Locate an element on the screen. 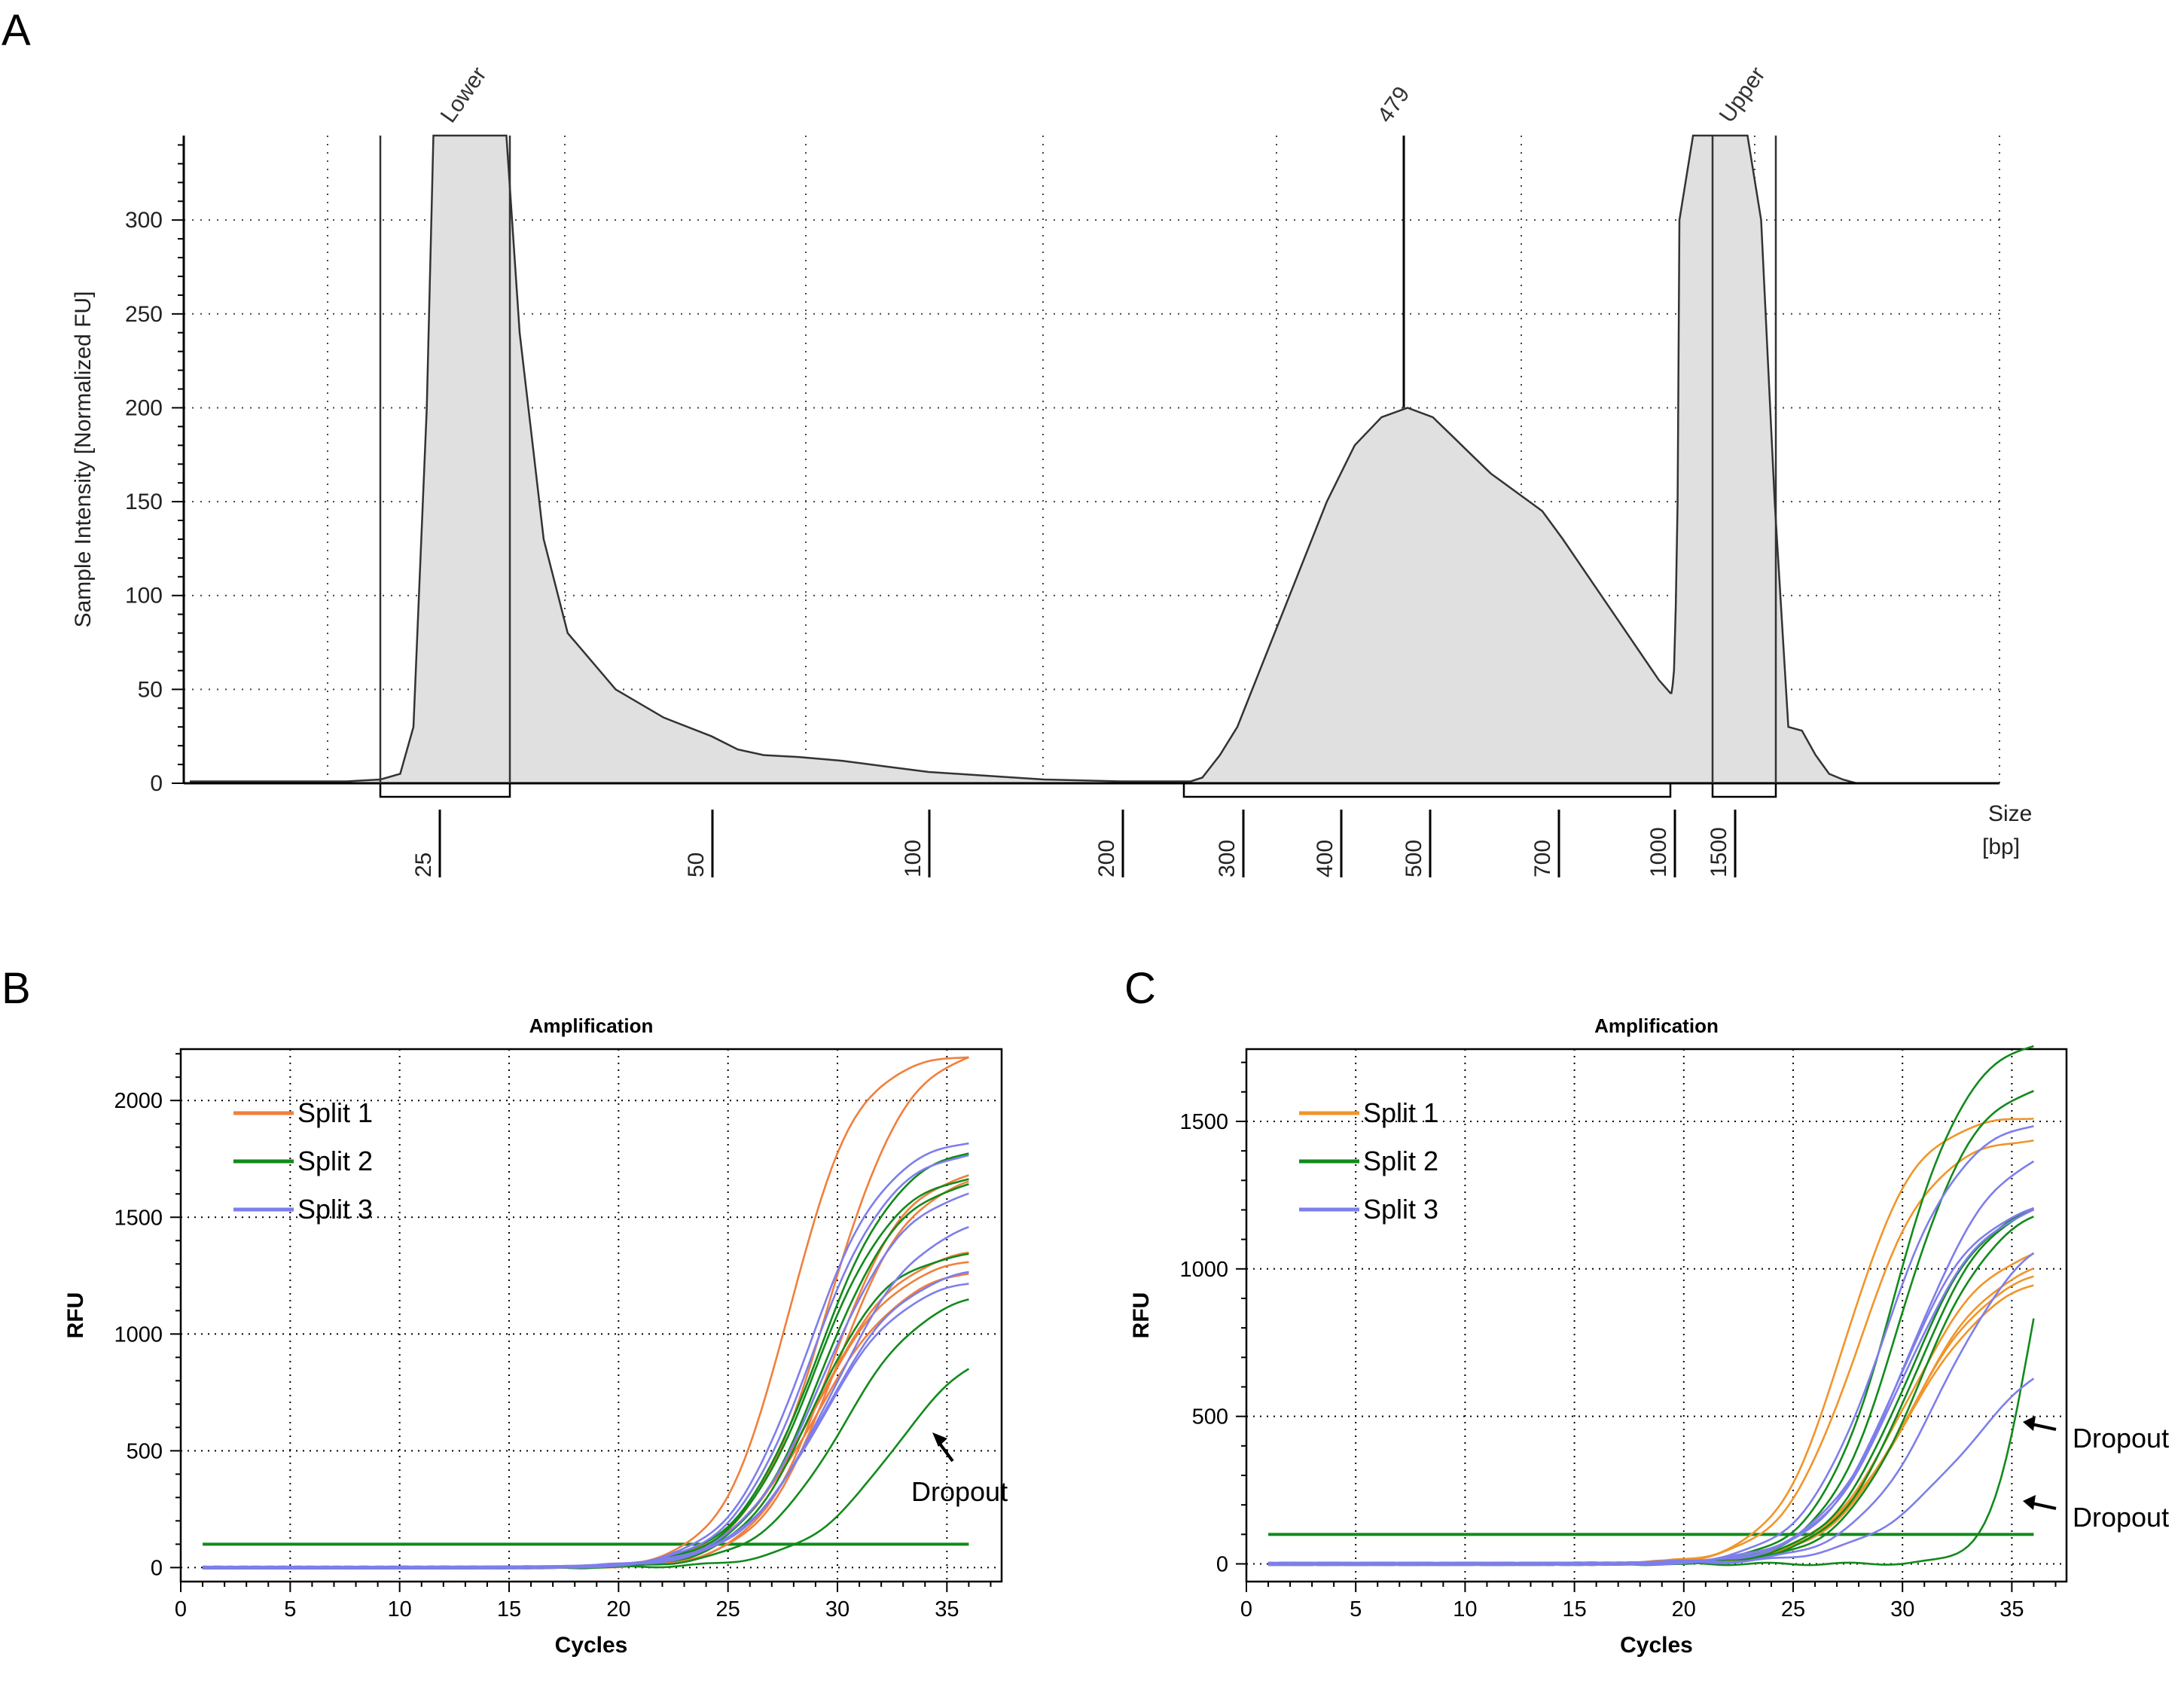 This screenshot has height=1684, width=2184. y-tick-label: 250 is located at coordinates (144, 314).